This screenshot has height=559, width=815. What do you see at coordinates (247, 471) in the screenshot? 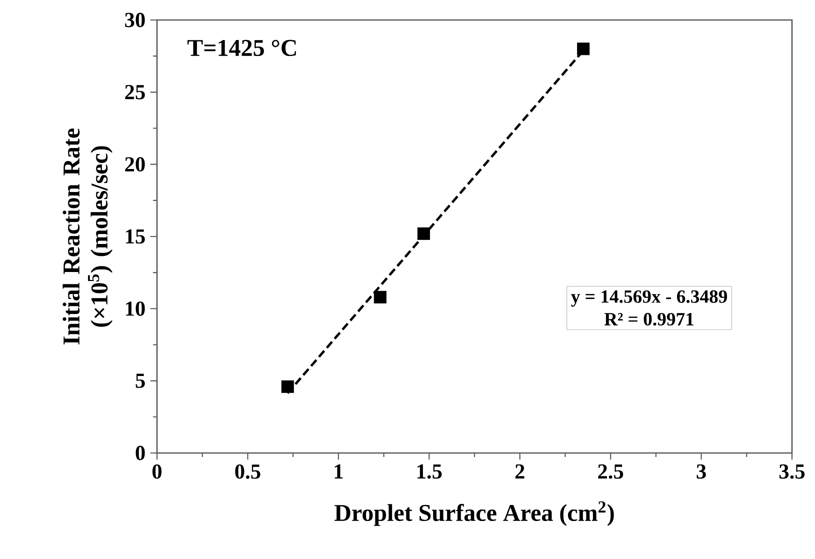
I see `x-tick-label: 0.5` at bounding box center [247, 471].